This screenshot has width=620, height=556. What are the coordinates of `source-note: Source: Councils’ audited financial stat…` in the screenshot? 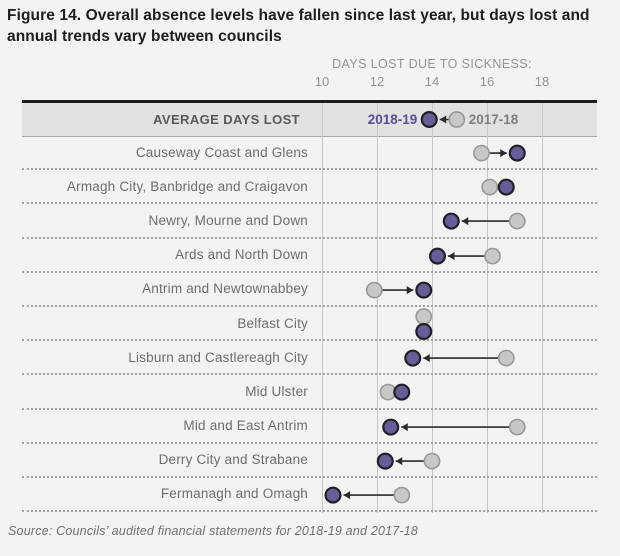 It's located at (213, 531).